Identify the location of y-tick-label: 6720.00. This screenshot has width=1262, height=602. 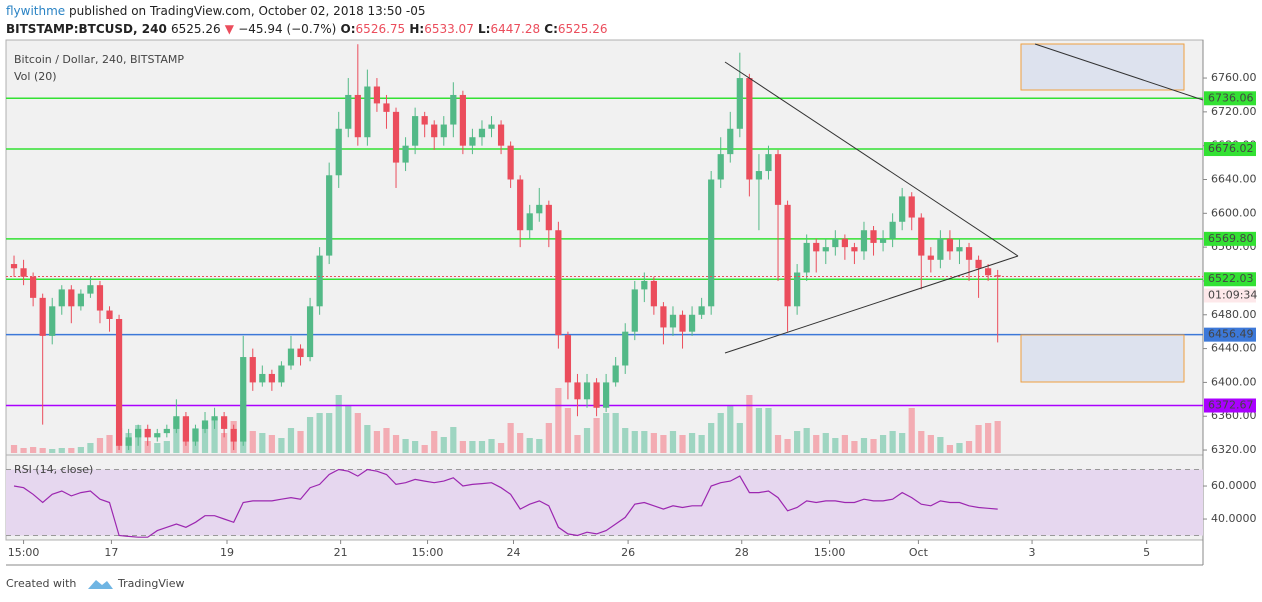
(1234, 111).